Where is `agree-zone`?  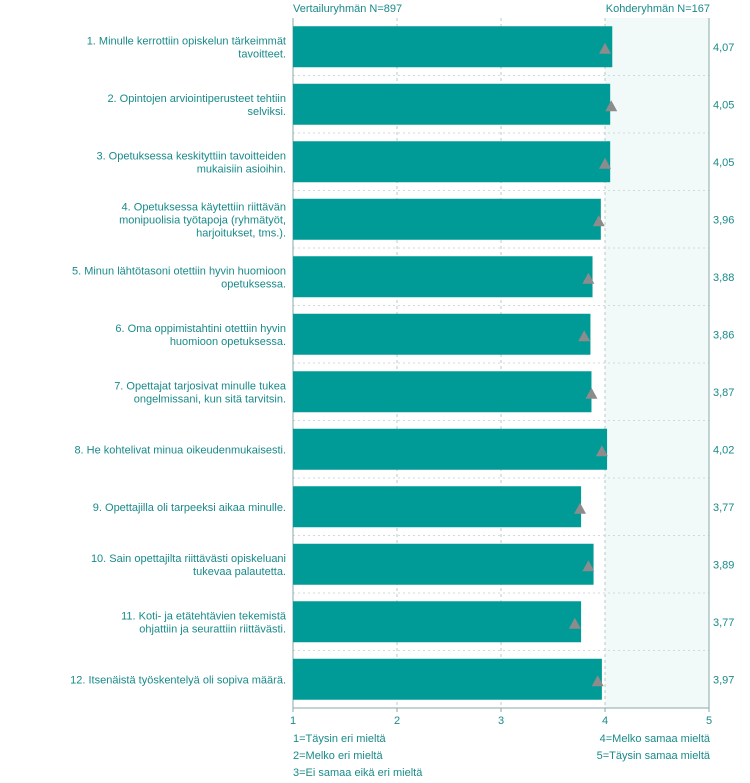
agree-zone is located at coordinates (657, 363).